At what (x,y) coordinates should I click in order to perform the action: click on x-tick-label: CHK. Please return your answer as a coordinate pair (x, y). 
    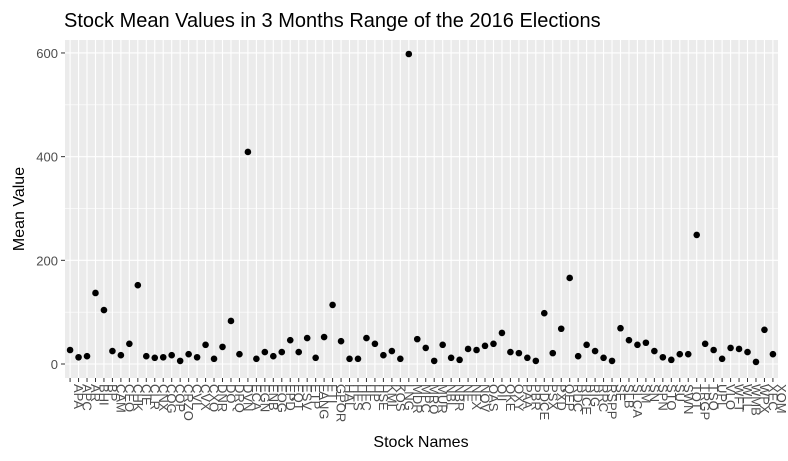
    Looking at the image, I should click on (137, 398).